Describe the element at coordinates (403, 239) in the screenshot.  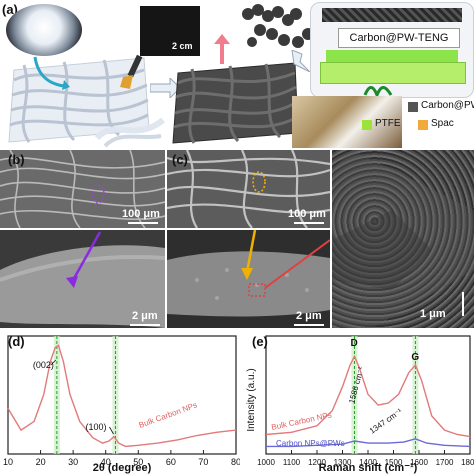
I see `sem-c-highmag` at that location.